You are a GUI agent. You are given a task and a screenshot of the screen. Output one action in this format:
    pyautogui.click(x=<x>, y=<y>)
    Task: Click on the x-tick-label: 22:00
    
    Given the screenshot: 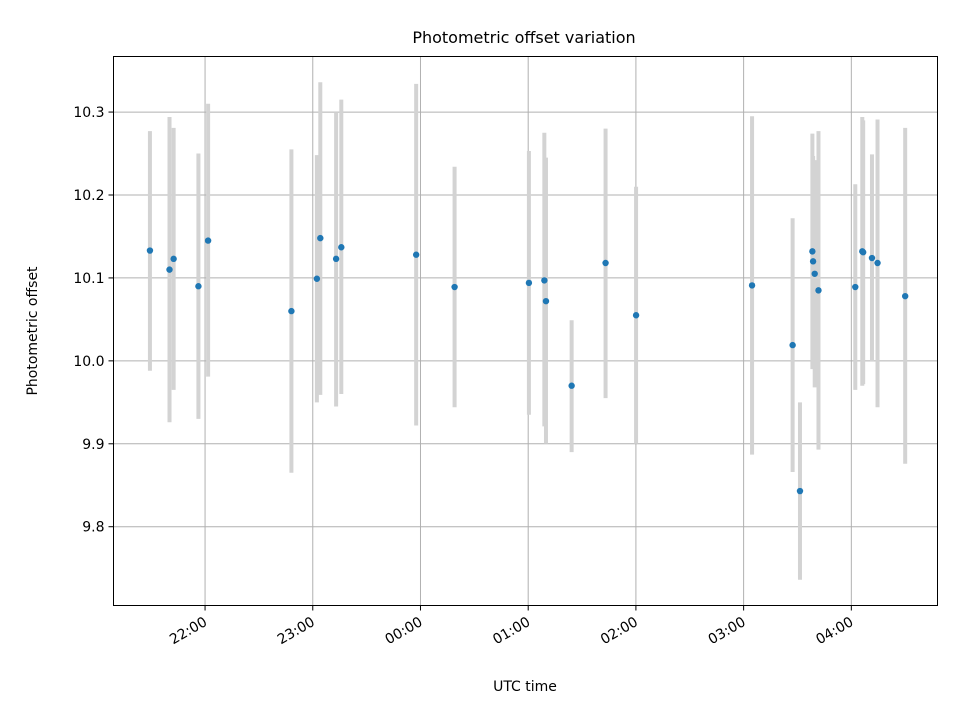 What is the action you would take?
    pyautogui.click(x=188, y=631)
    